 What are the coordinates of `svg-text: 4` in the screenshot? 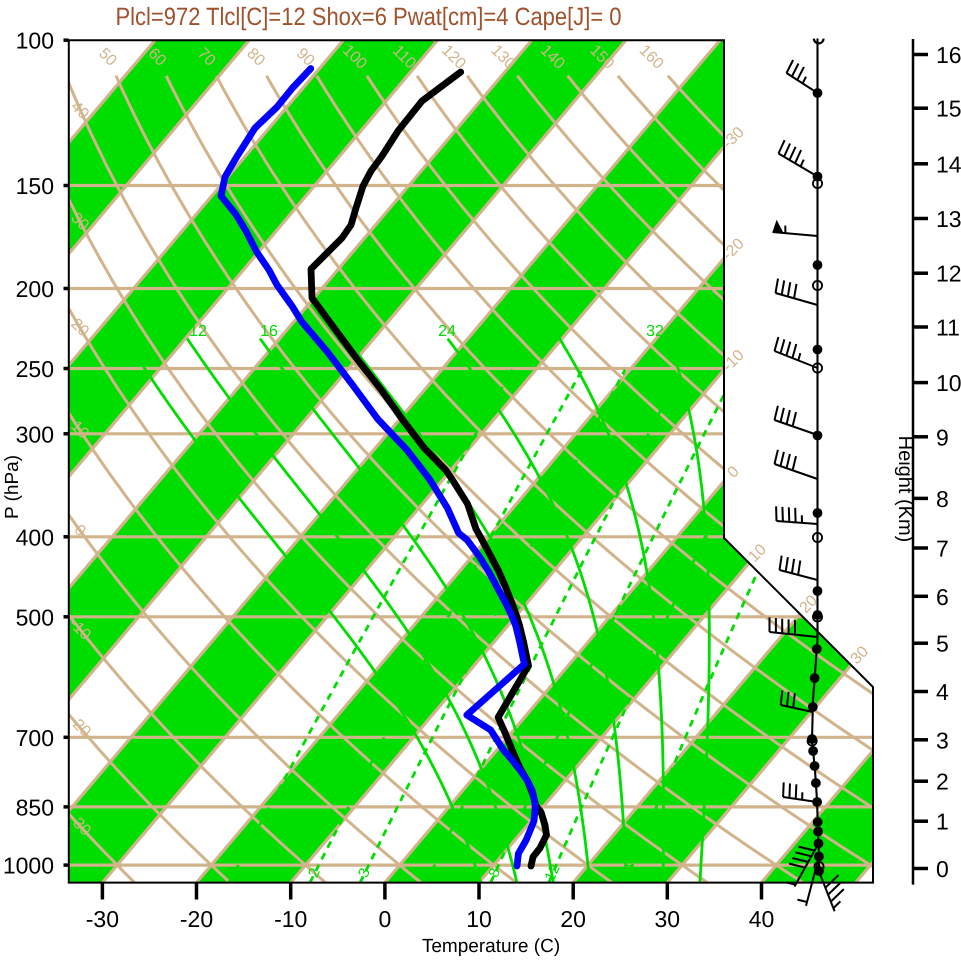 It's located at (942, 692).